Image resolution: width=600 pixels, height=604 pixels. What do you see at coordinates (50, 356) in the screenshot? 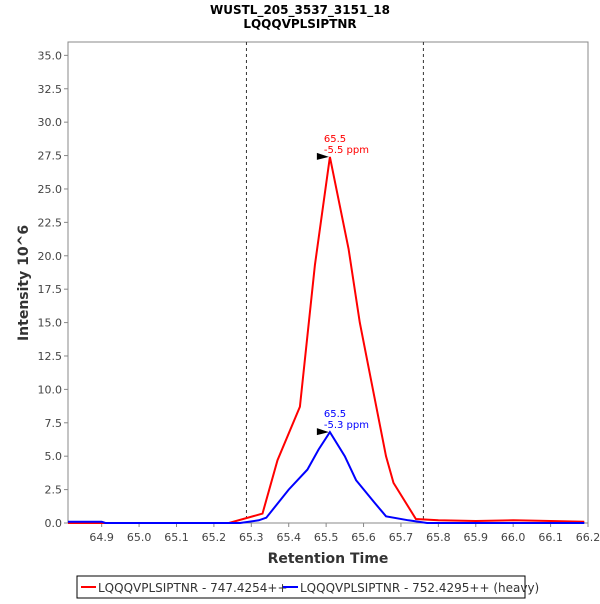
I see `y-tick-label: 12.5` at bounding box center [50, 356].